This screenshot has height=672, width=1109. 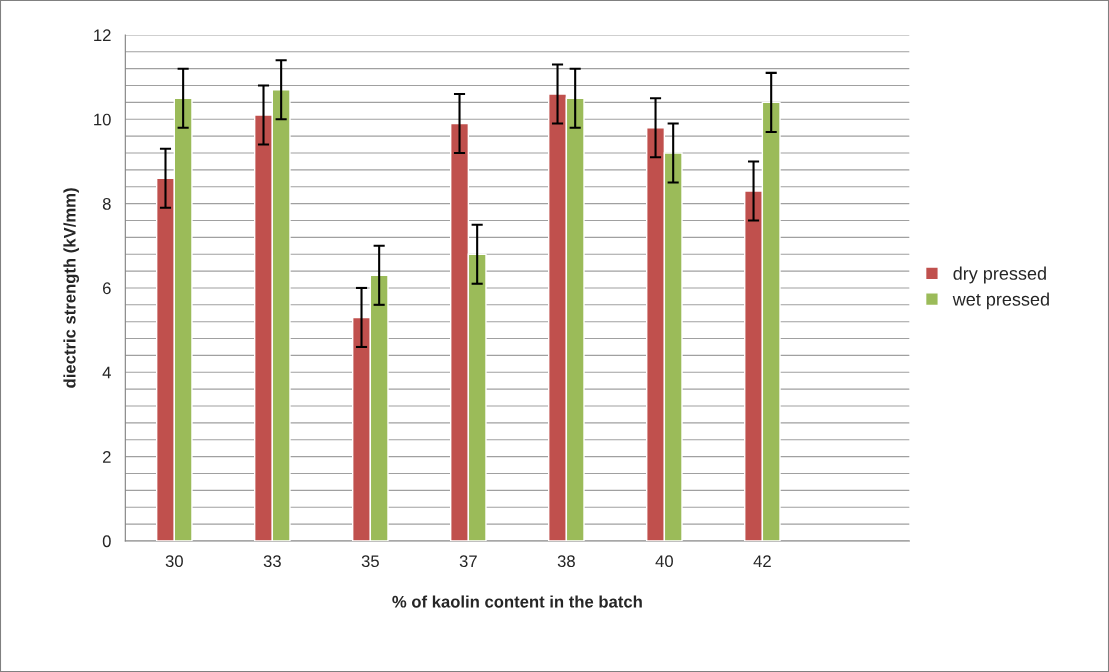 What do you see at coordinates (272, 561) in the screenshot?
I see `x-tick-label: 33` at bounding box center [272, 561].